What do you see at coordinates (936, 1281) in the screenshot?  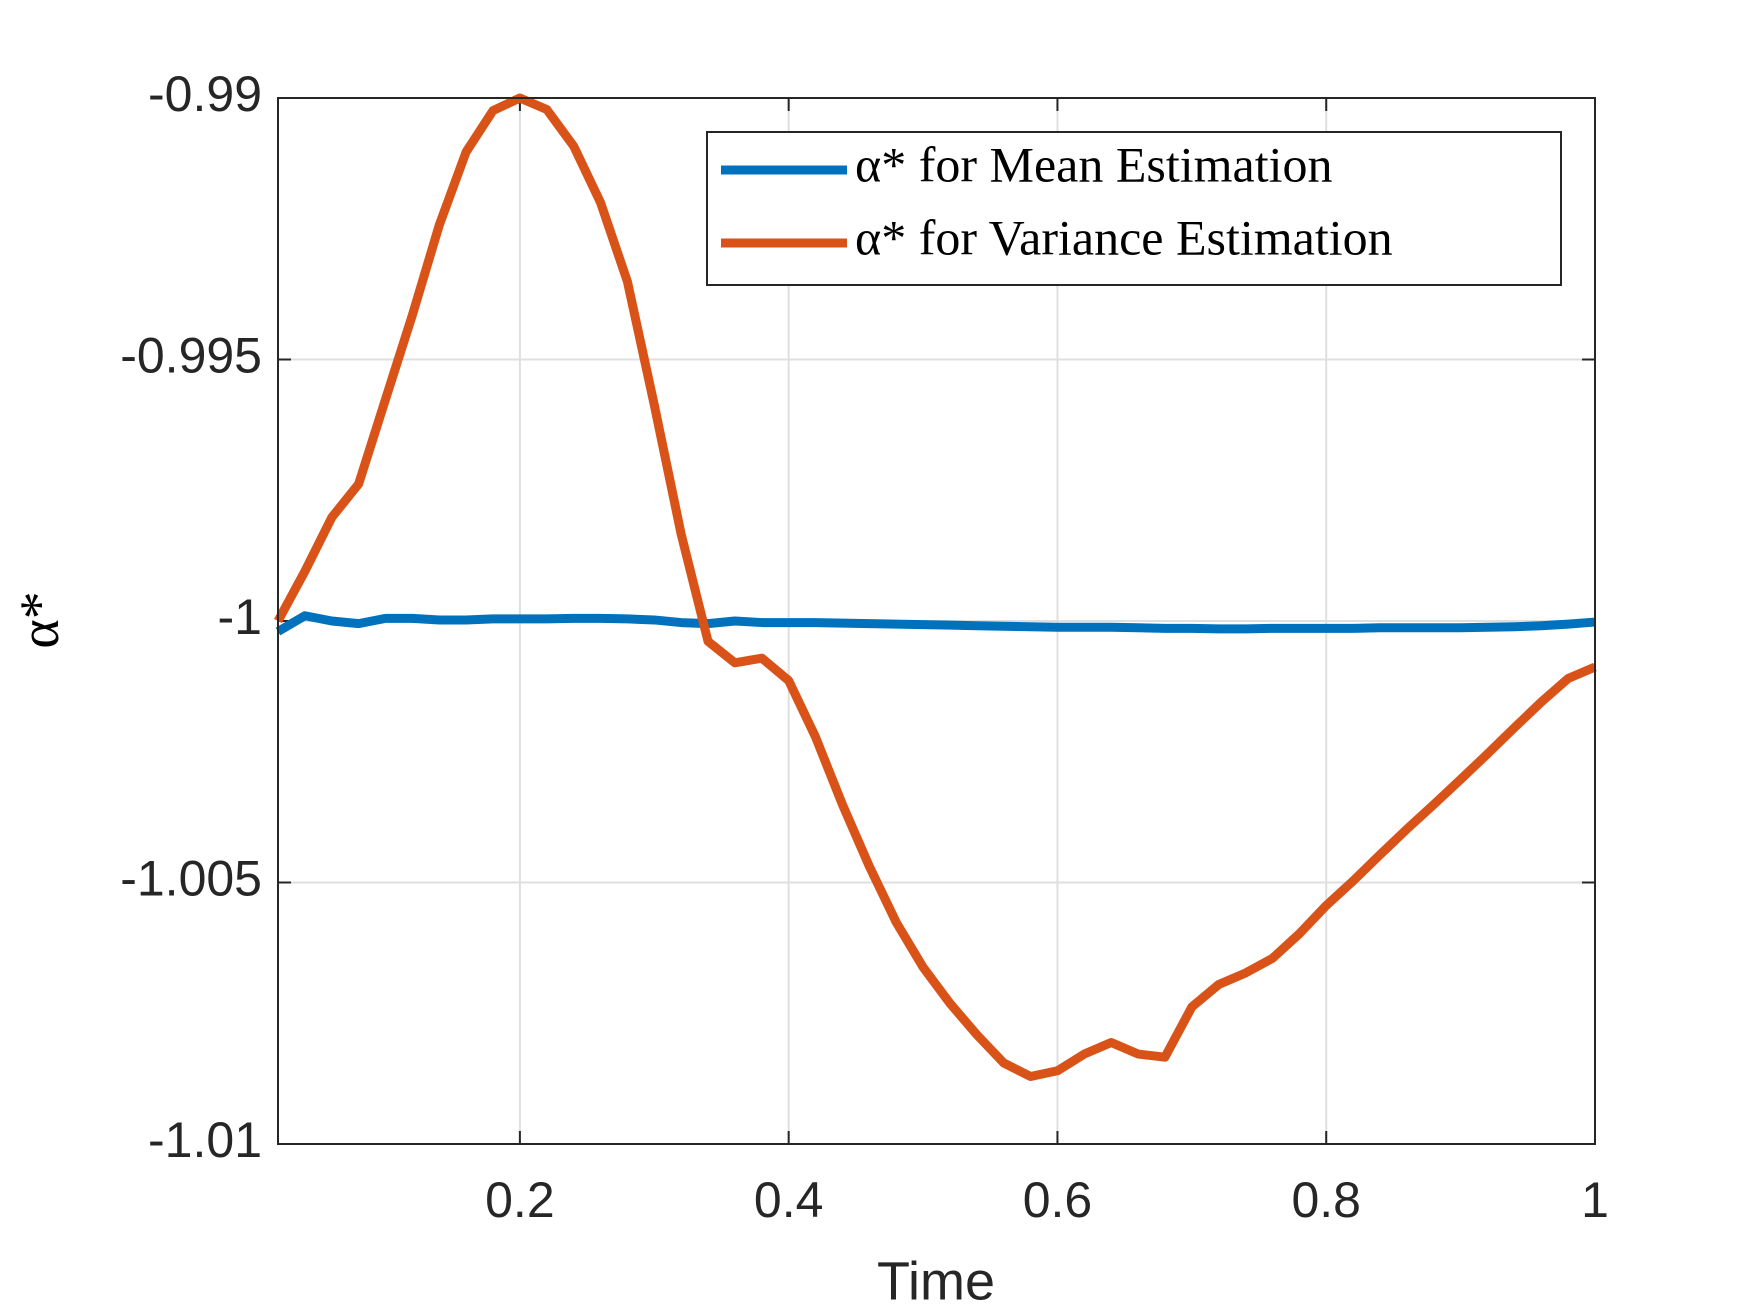 I see `x-axis-label: Time` at bounding box center [936, 1281].